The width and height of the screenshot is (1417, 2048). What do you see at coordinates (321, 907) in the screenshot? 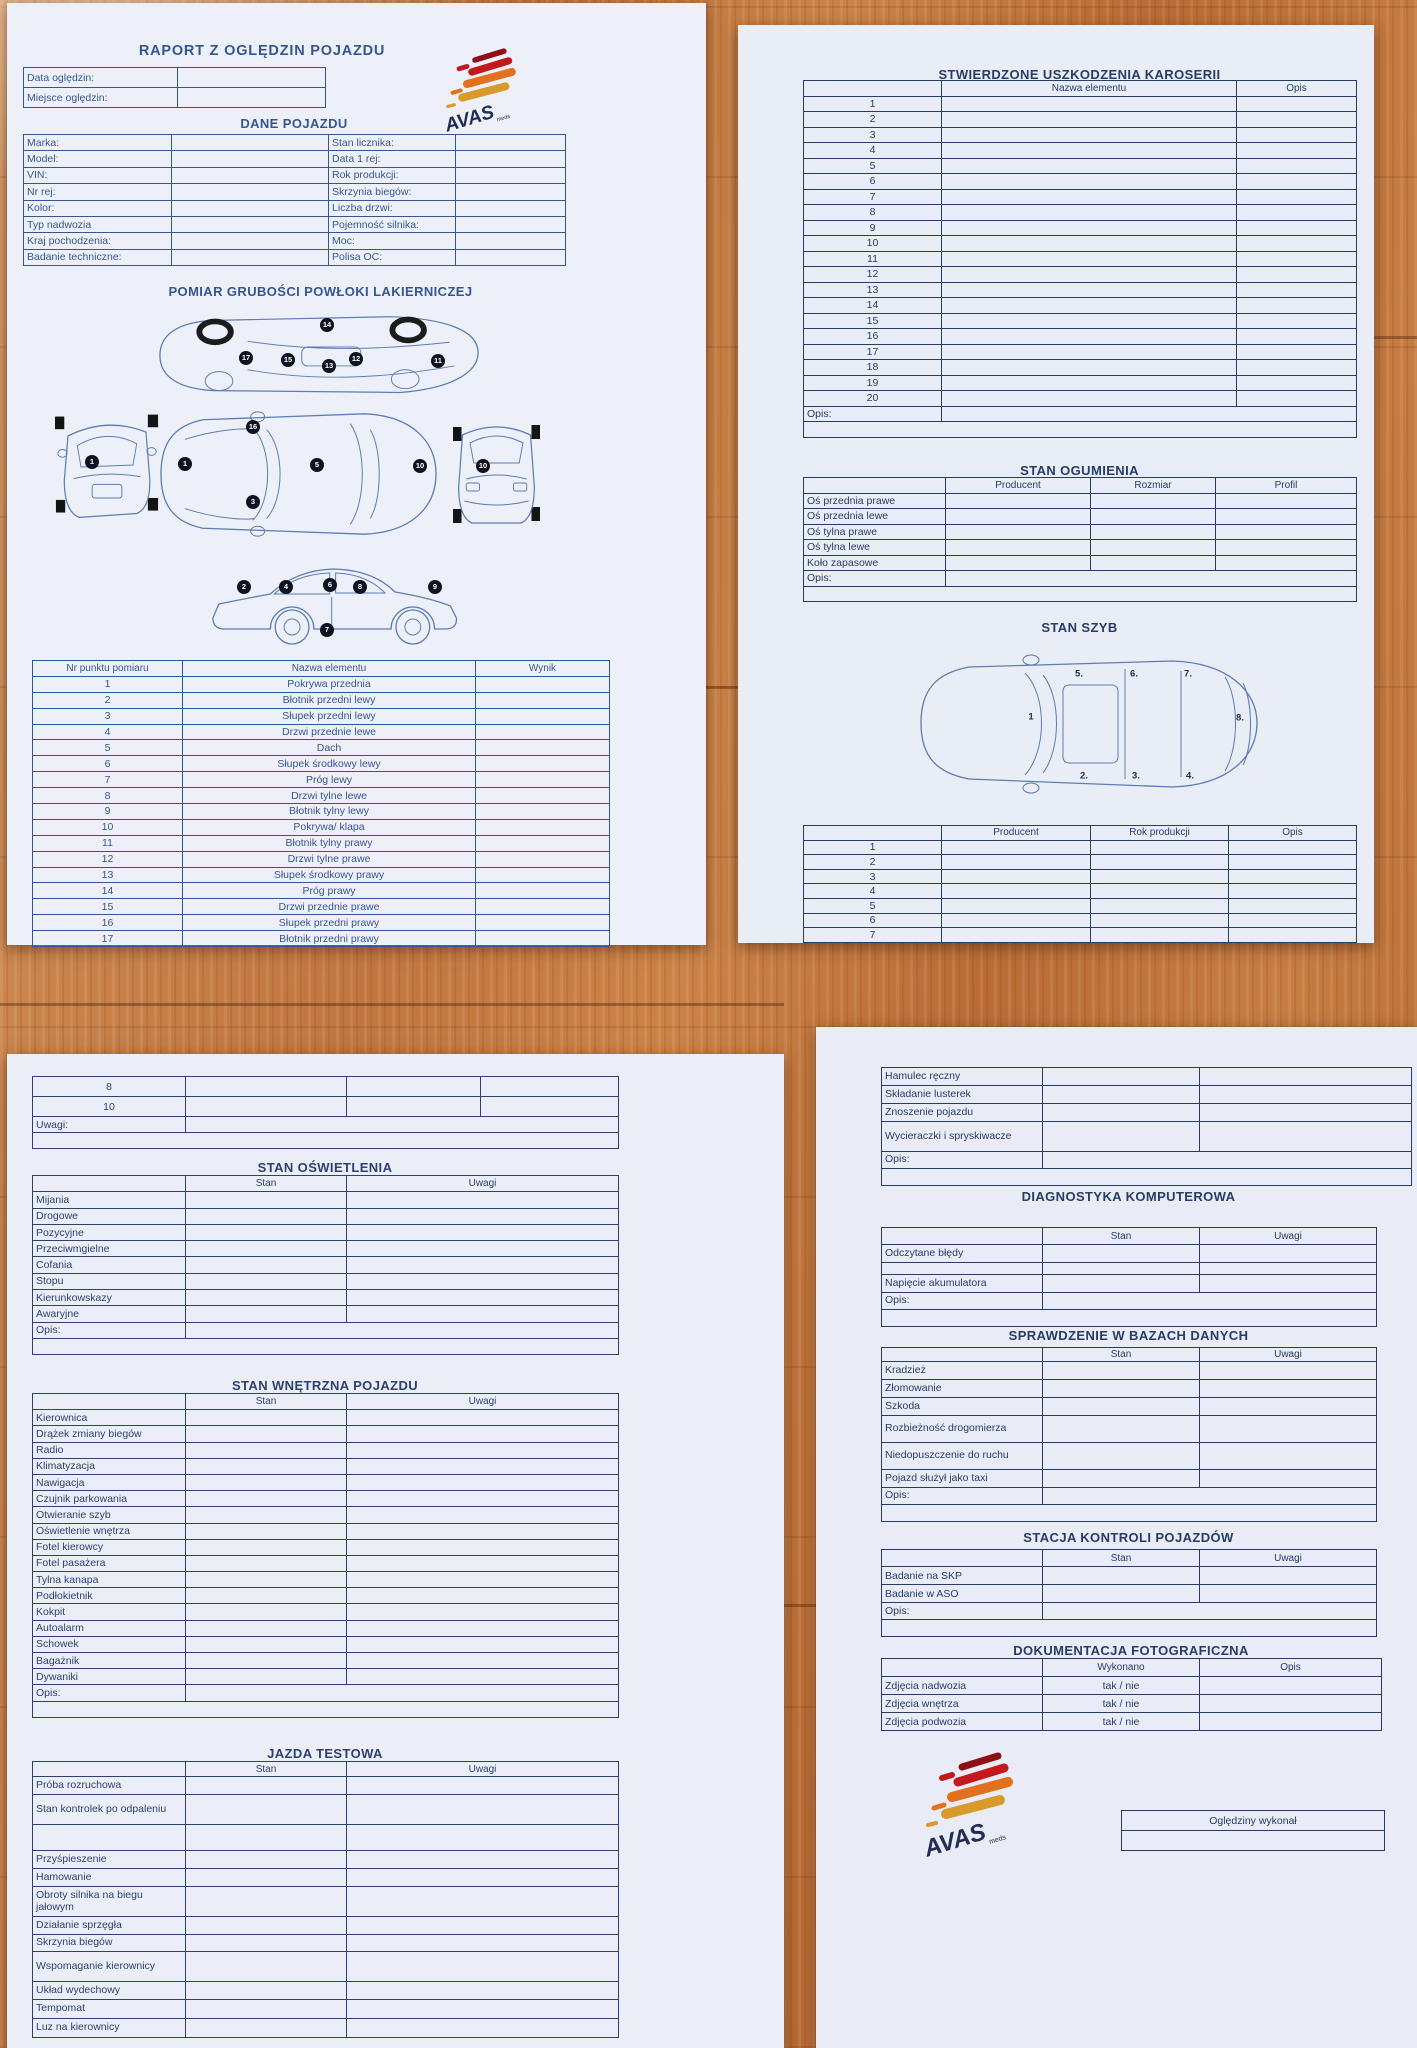
I see `table-row: 15 Drzwi przednie prawe` at bounding box center [321, 907].